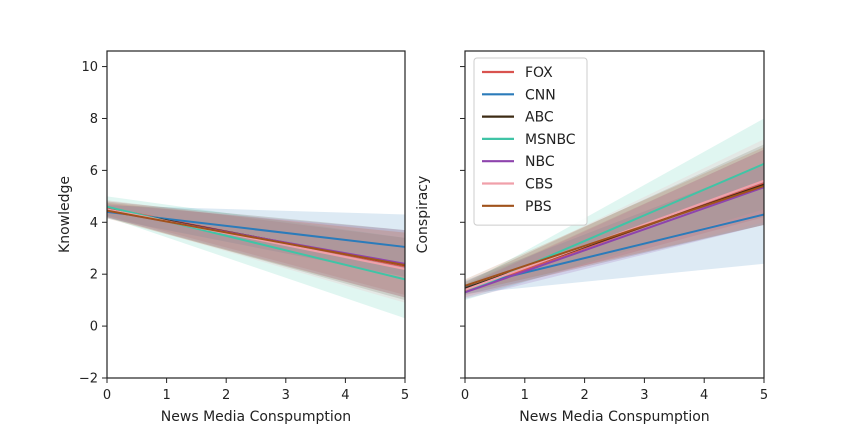  I want to click on legend-label-cnn: CNN, so click(540, 95).